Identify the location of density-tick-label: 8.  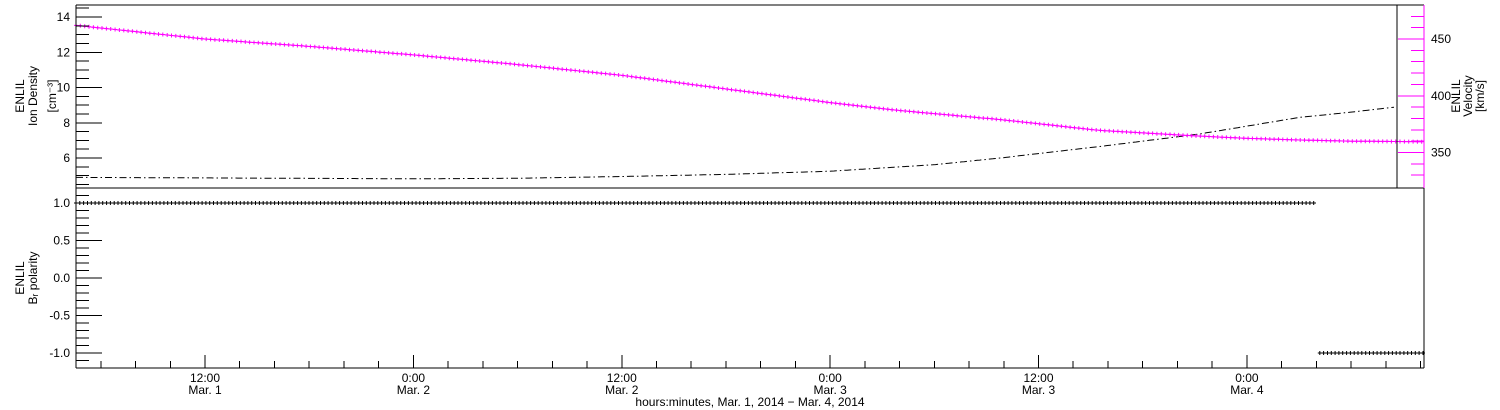
(66, 123).